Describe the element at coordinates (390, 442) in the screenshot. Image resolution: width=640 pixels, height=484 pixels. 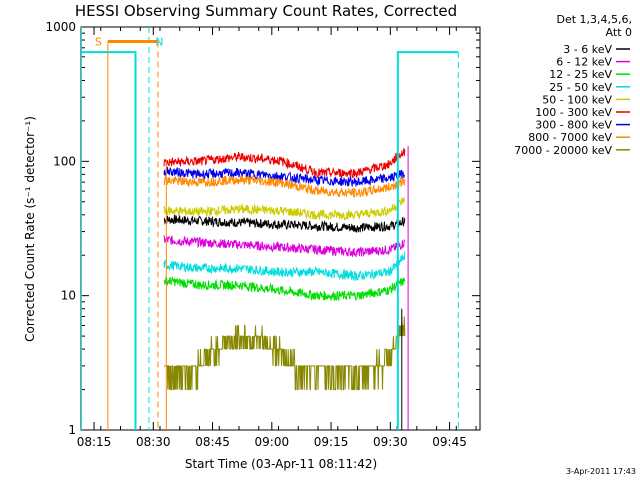
I see `x-tick-label: 09:30` at that location.